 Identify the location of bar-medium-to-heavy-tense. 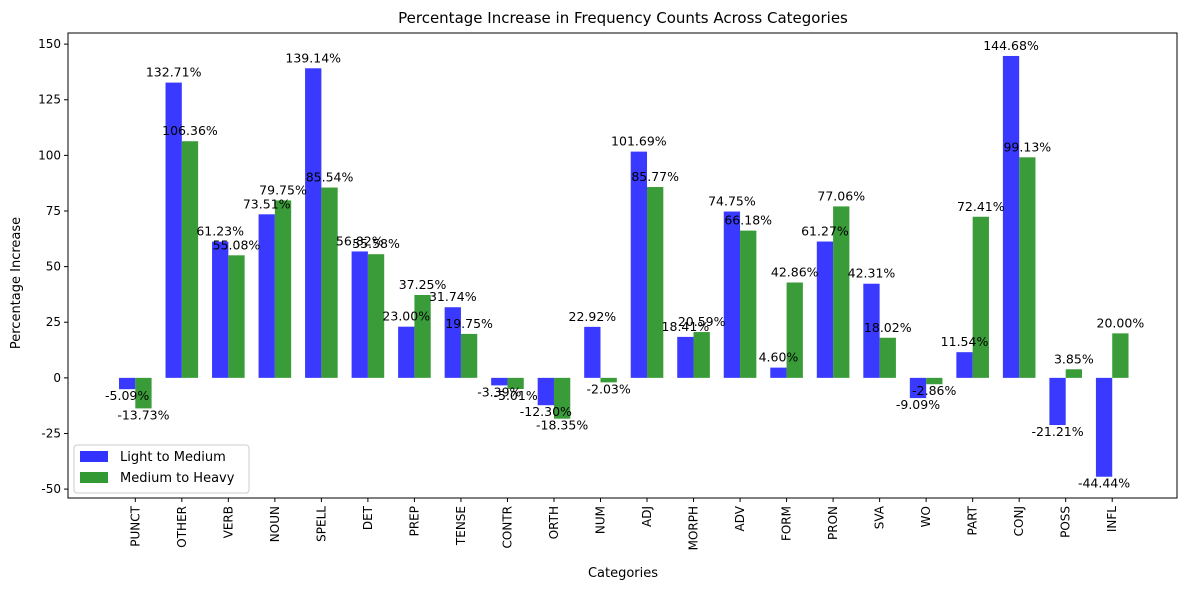
(469, 355).